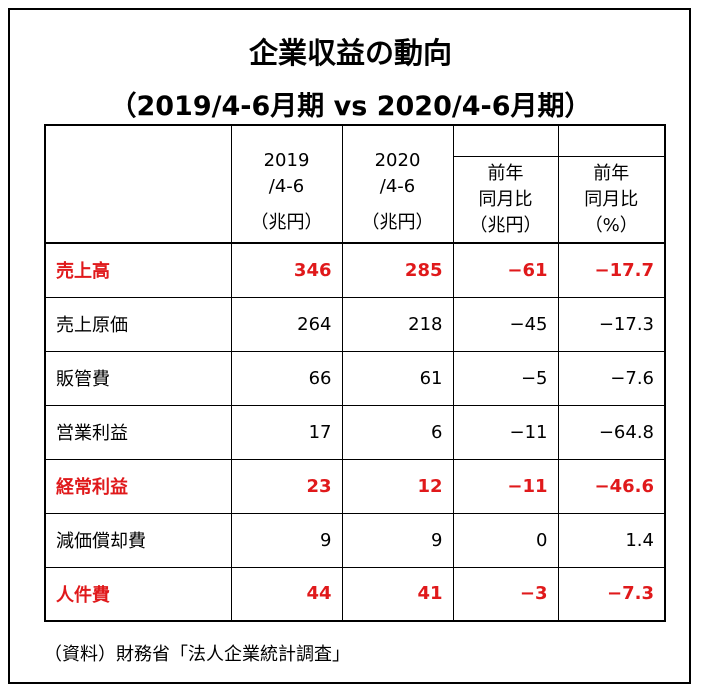  What do you see at coordinates (611, 173) in the screenshot?
I see `header-yoy-percent-line1: 前年` at bounding box center [611, 173].